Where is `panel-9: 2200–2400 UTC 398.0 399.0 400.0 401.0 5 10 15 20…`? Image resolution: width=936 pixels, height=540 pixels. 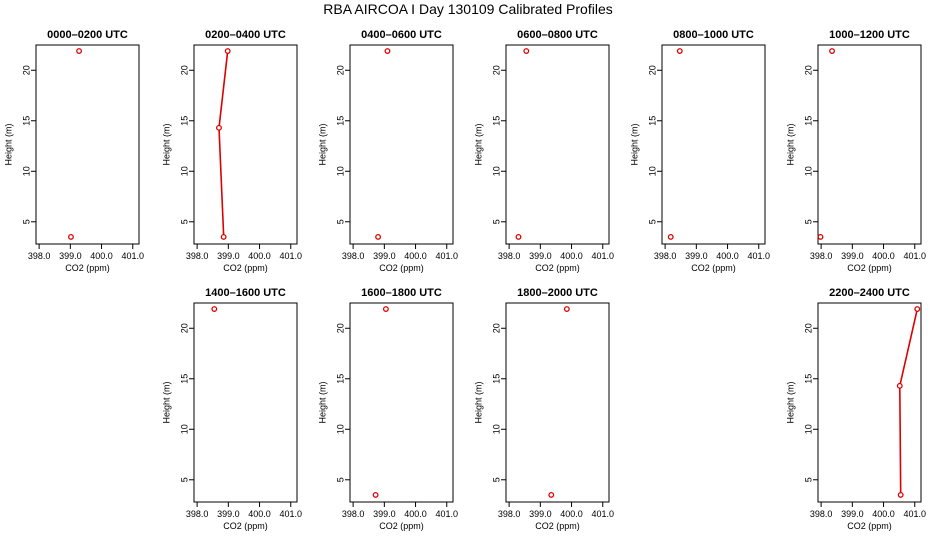
panel-9: 2200–2400 UTC 398.0 399.0 400.0 401.0 5 10 15 20… is located at coordinates (855, 409).